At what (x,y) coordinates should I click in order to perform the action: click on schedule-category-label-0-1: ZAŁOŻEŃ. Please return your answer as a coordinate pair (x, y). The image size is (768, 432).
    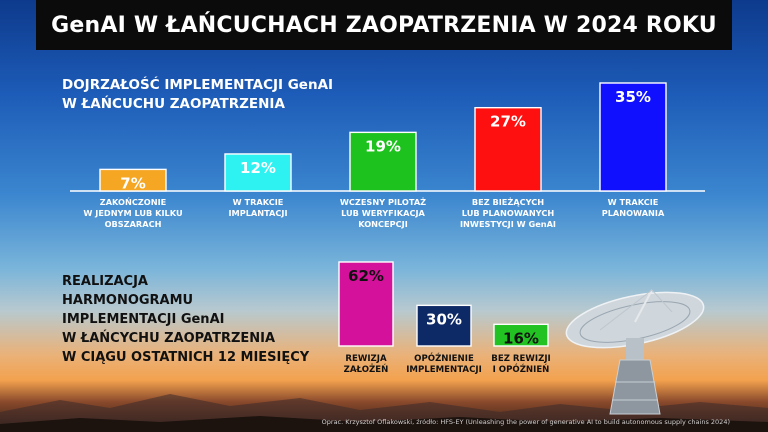
    Looking at the image, I should click on (366, 369).